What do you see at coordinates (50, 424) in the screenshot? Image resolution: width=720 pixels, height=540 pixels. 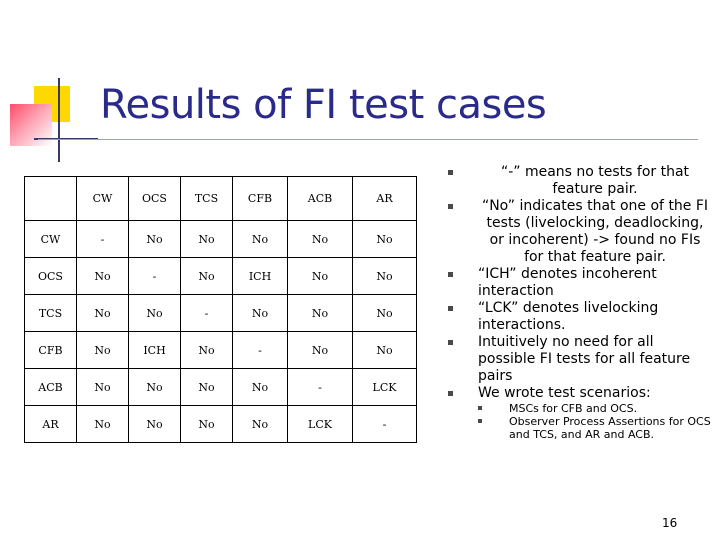 I see `row-header-cell: AR` at bounding box center [50, 424].